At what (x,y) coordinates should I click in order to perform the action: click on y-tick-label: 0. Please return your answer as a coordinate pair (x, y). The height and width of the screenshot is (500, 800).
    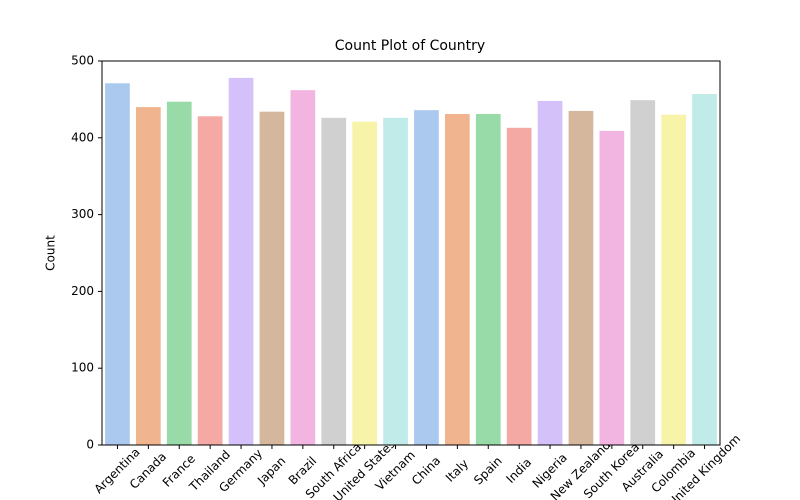
    Looking at the image, I should click on (90, 445).